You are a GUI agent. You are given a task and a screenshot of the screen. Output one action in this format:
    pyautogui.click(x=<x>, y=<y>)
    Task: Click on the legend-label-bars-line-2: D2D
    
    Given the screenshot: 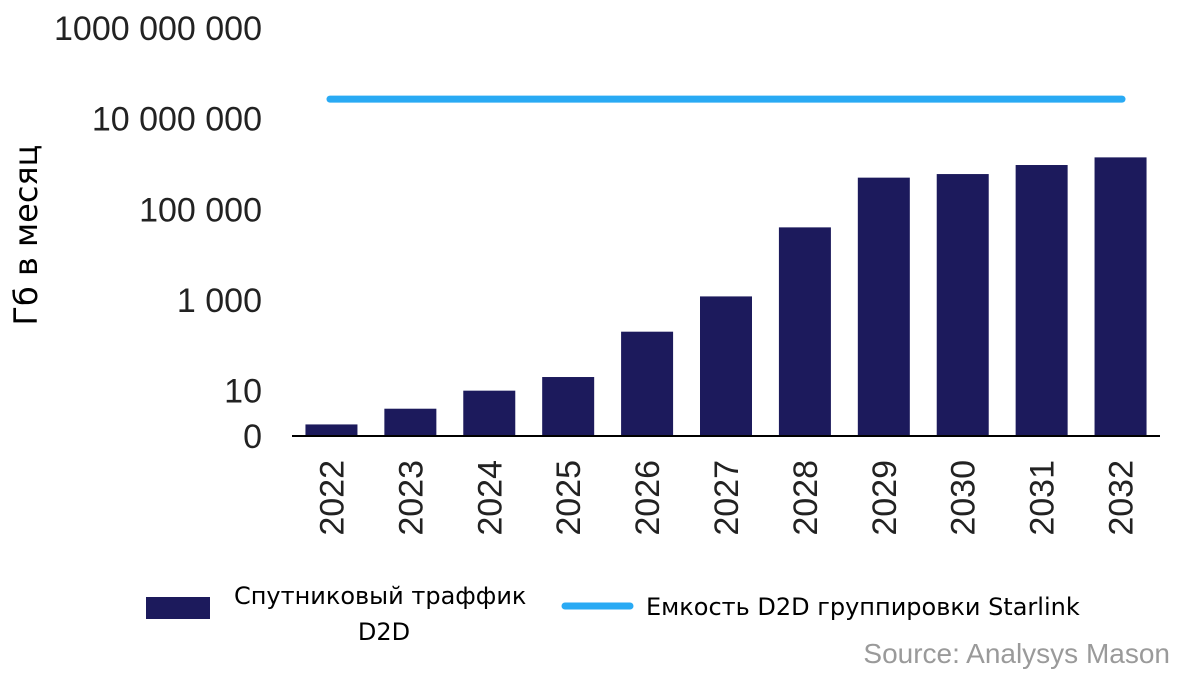 What is the action you would take?
    pyautogui.click(x=384, y=632)
    